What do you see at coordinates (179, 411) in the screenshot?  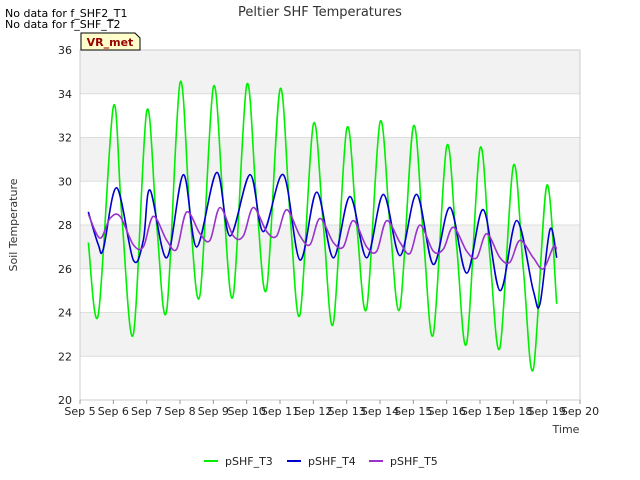 I see `x-tick-label: Sep 8` at bounding box center [179, 411].